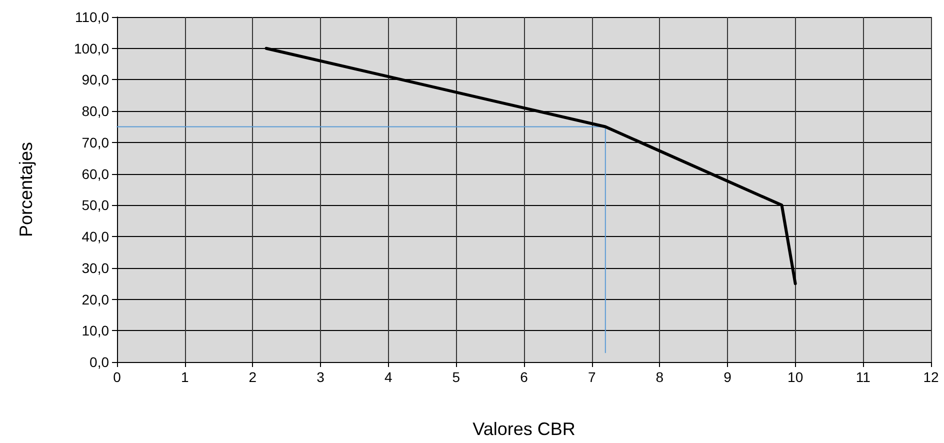 The height and width of the screenshot is (443, 944). What do you see at coordinates (96, 268) in the screenshot?
I see `y-tick-label: 30,0` at bounding box center [96, 268].